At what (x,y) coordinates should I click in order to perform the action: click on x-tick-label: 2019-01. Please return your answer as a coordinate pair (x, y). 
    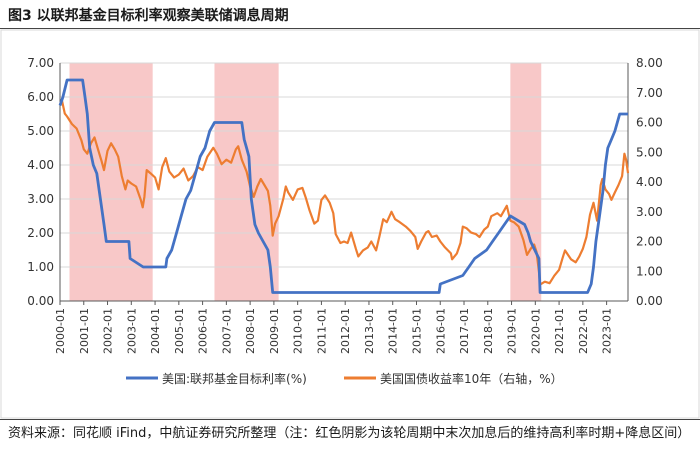
    Looking at the image, I should click on (512, 331).